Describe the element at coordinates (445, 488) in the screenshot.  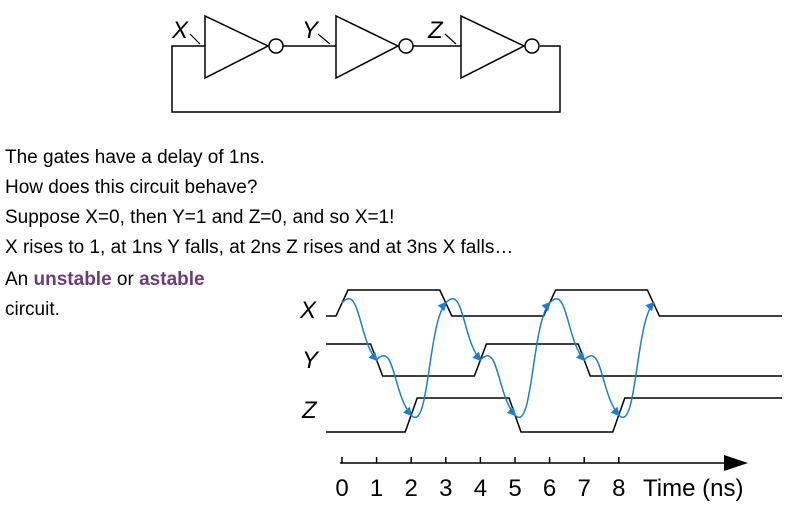
I see `time-tick-label-3: 3` at that location.